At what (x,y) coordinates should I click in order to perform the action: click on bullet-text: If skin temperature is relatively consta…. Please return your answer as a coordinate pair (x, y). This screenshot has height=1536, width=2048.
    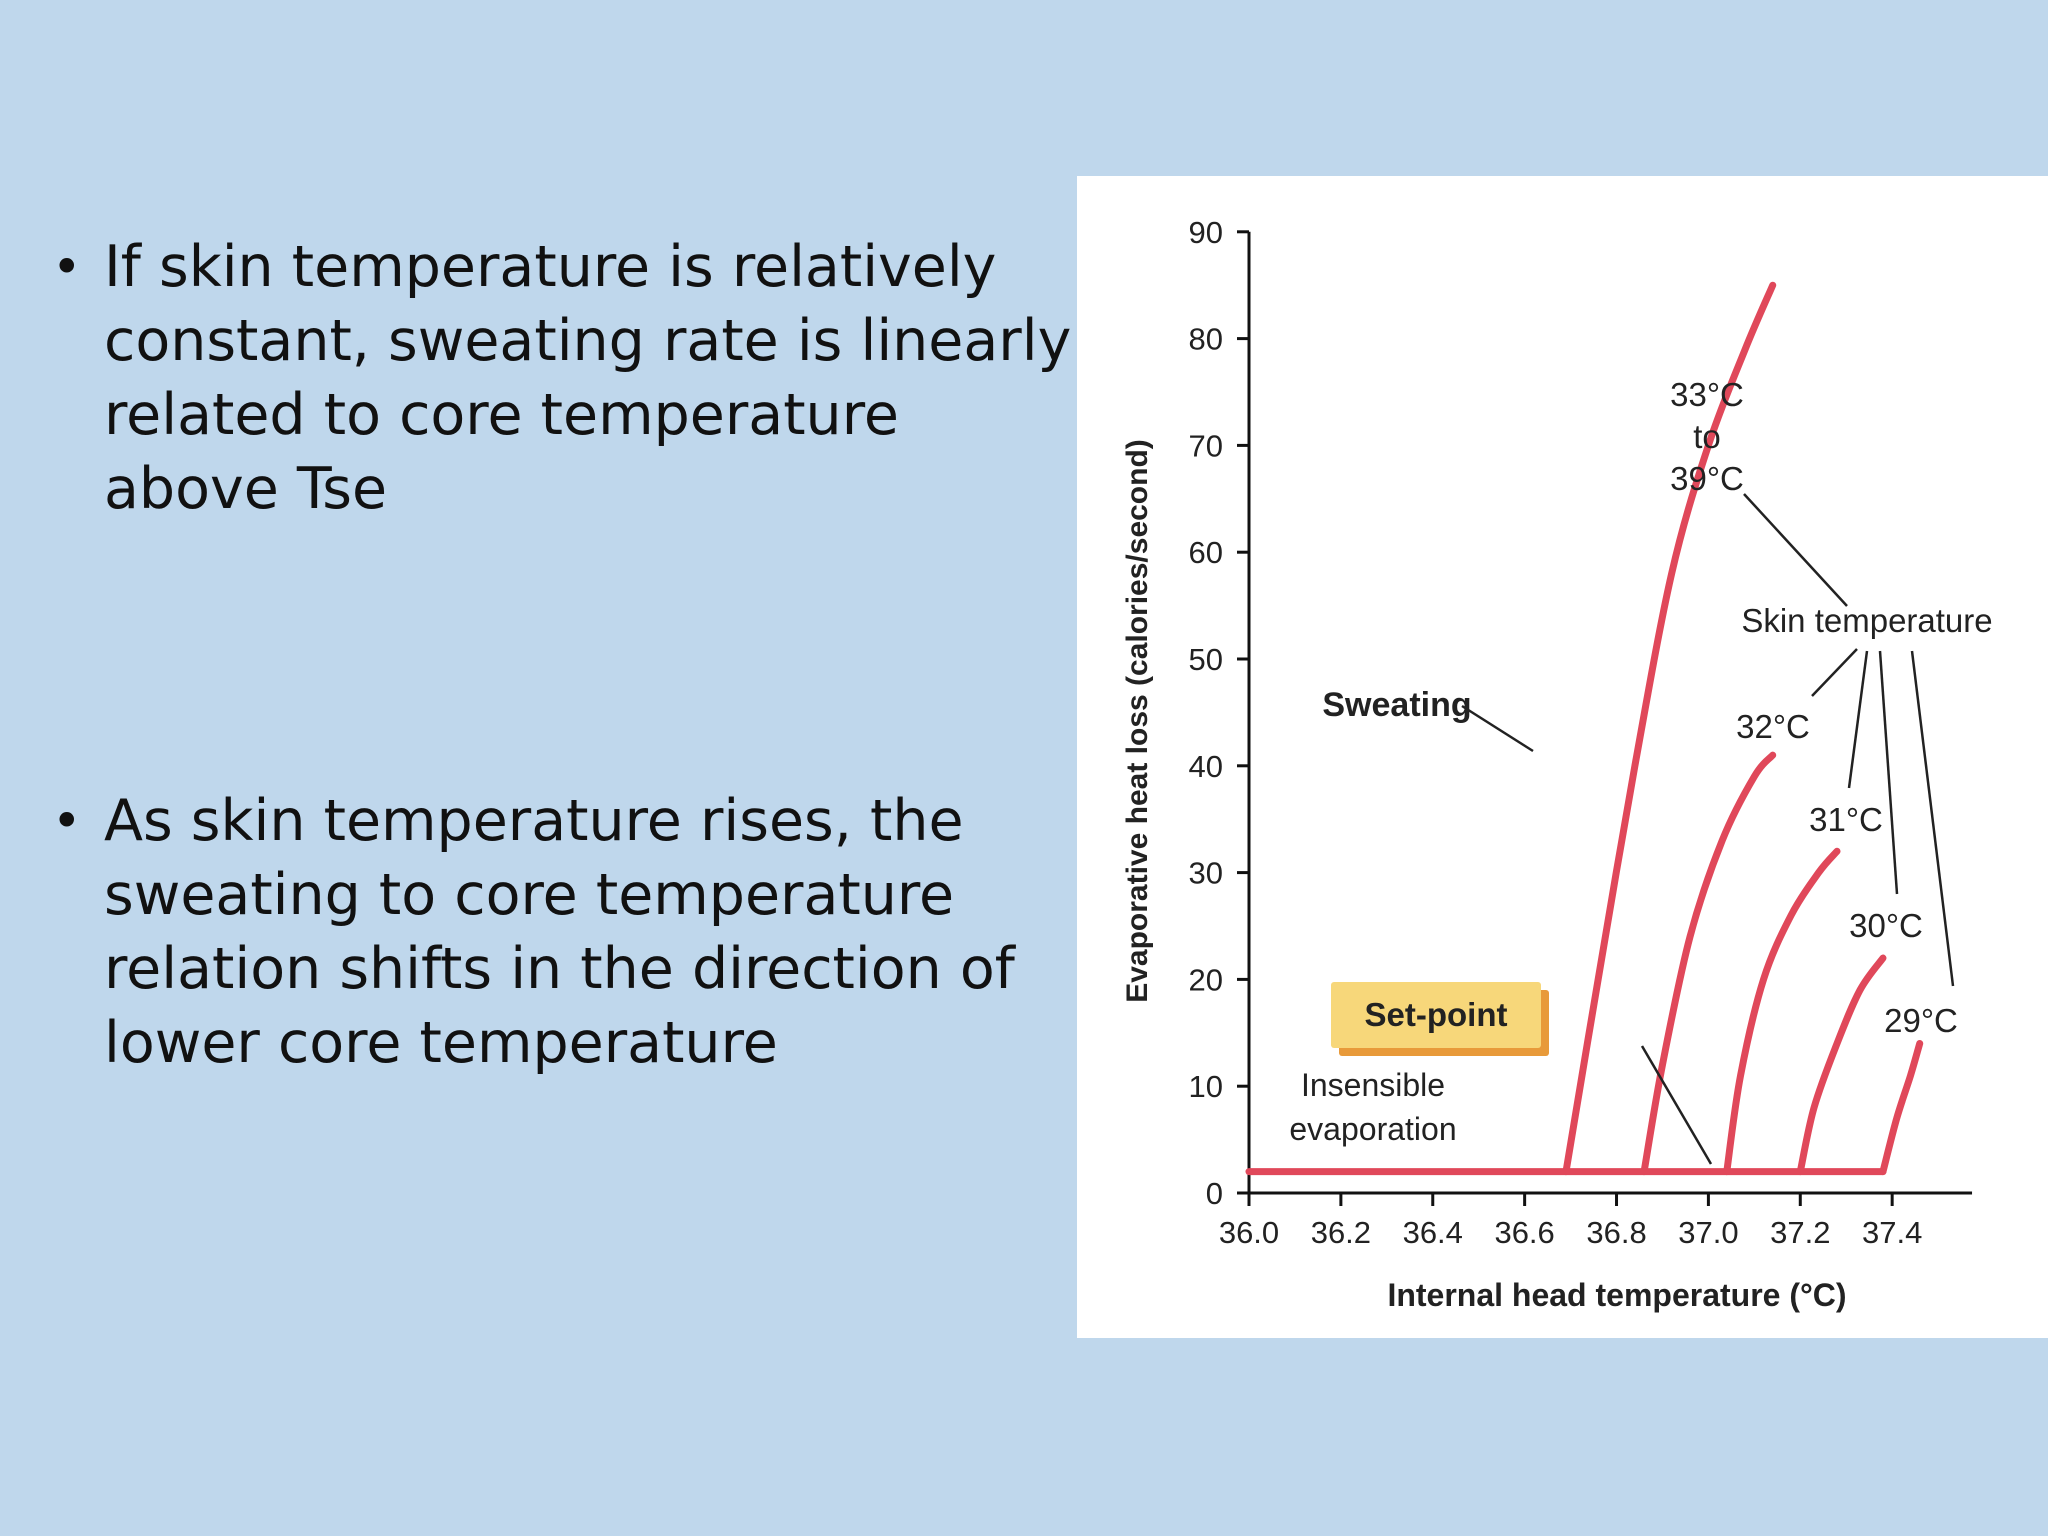
    Looking at the image, I should click on (588, 378).